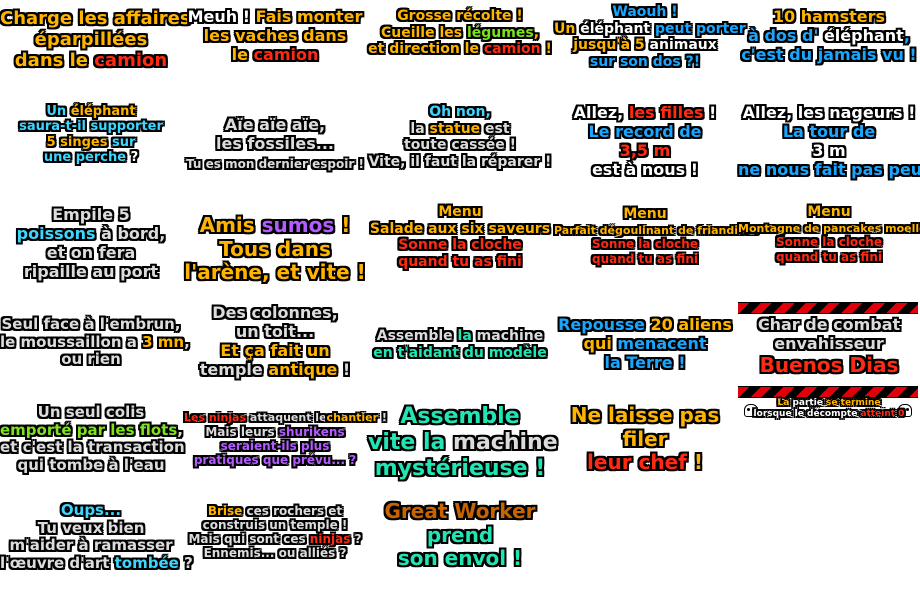 The width and height of the screenshot is (920, 600). What do you see at coordinates (645, 438) in the screenshot?
I see `caption-segment: filer` at bounding box center [645, 438].